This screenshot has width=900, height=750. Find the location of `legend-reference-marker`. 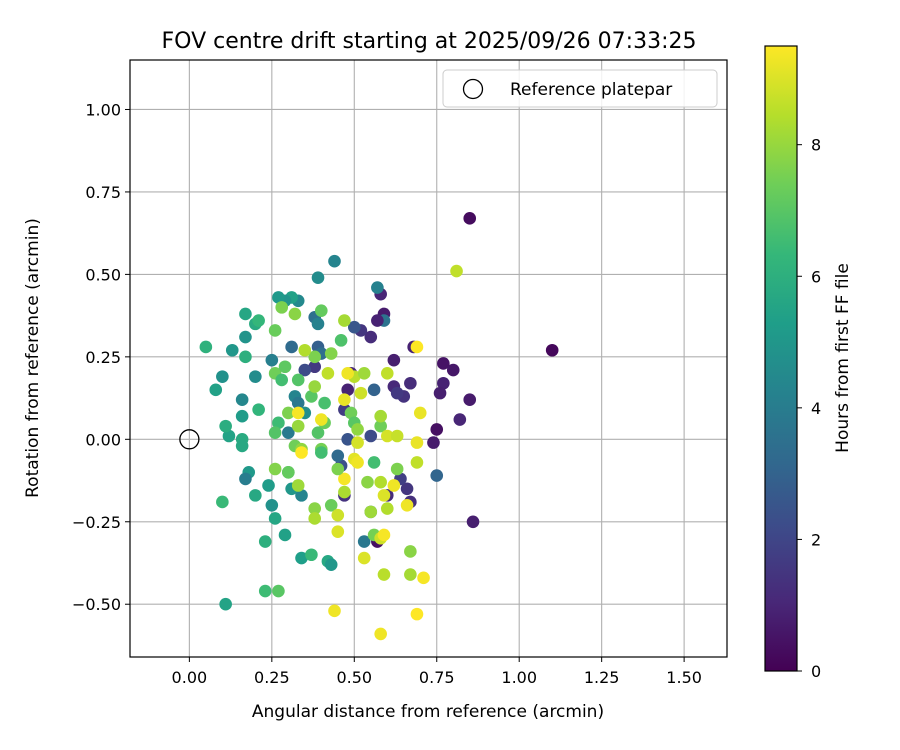

legend-reference-marker is located at coordinates (473, 89).